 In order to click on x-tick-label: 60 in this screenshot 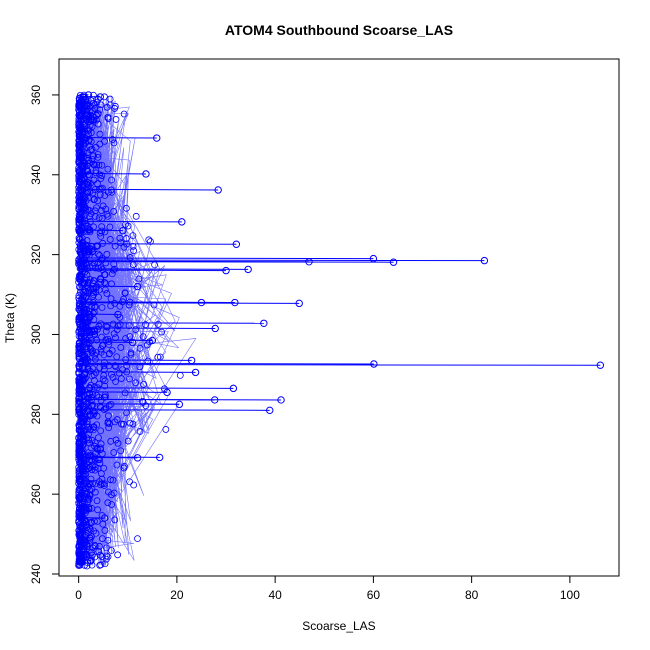, I will do `click(374, 595)`.